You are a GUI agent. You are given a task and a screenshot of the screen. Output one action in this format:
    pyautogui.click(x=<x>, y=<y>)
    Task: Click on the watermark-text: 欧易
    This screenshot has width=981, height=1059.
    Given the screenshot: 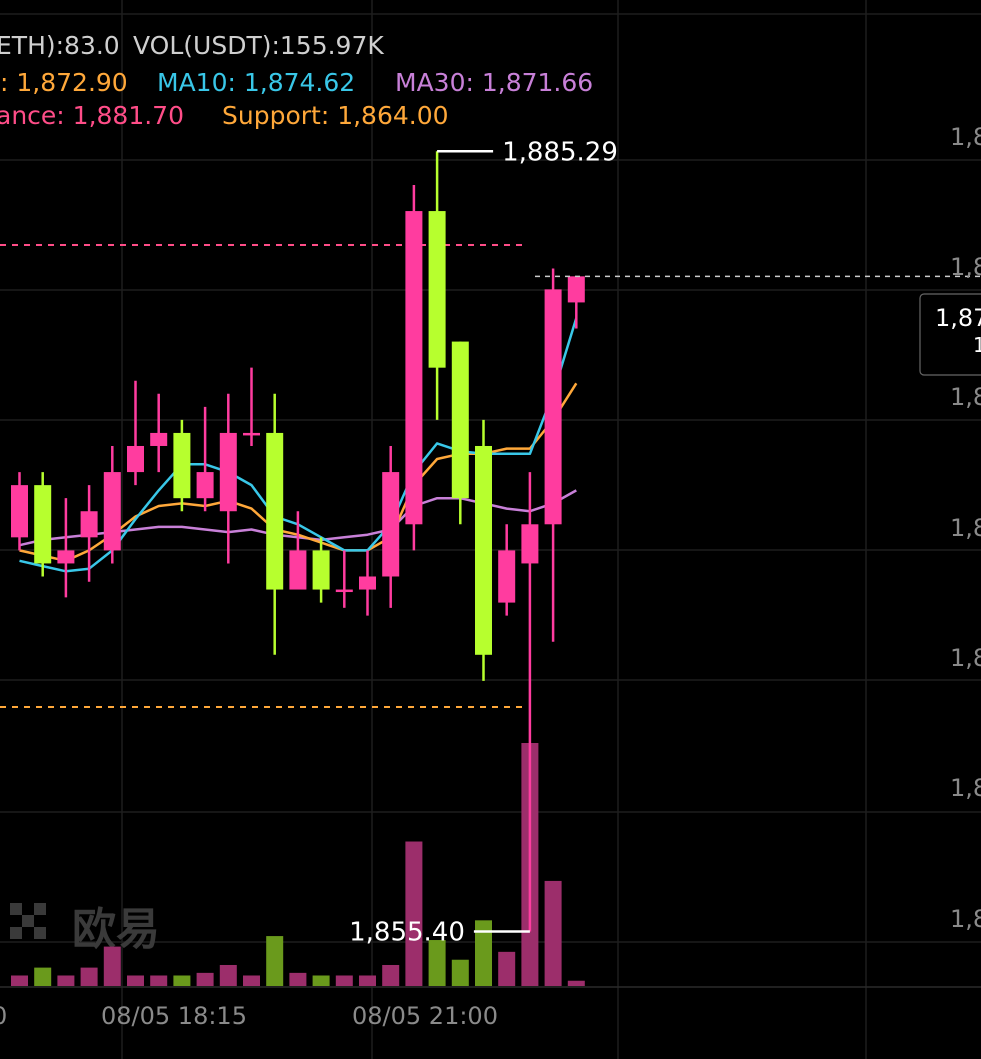 What is the action you would take?
    pyautogui.click(x=116, y=929)
    